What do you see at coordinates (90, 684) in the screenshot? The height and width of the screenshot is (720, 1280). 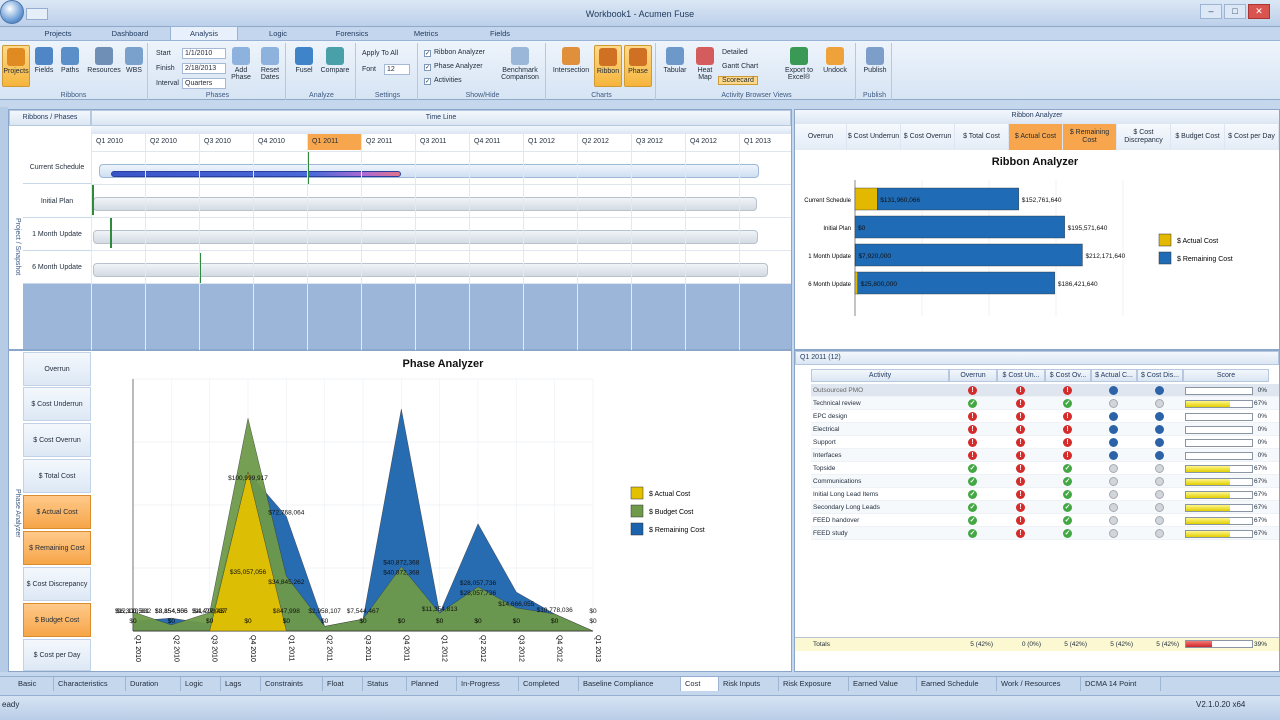 I see `tab-characteristics: Characteristics` at bounding box center [90, 684].